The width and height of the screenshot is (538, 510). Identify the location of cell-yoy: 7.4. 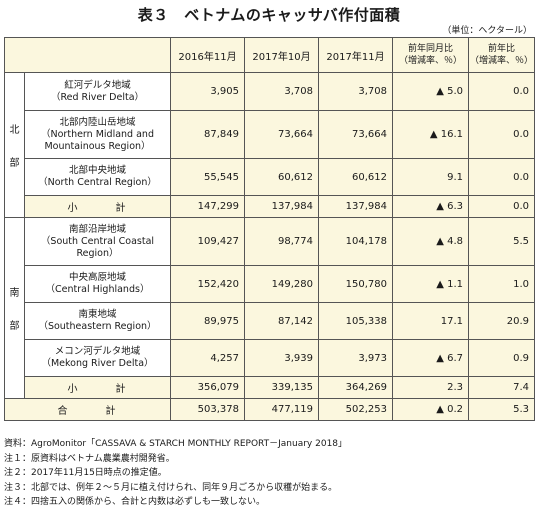
(501, 387).